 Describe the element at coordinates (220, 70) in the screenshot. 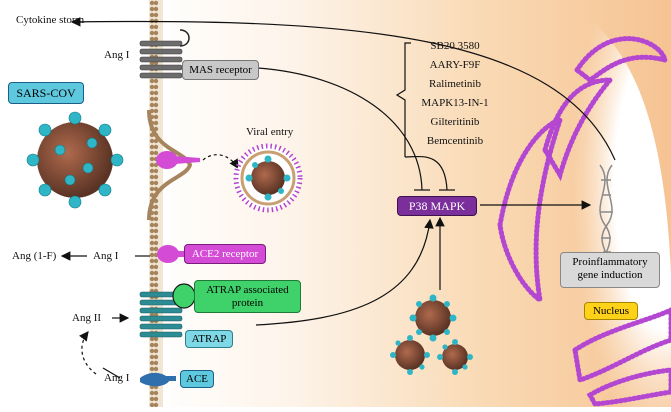

I see `mas-receptor-box: MAS receptor` at that location.